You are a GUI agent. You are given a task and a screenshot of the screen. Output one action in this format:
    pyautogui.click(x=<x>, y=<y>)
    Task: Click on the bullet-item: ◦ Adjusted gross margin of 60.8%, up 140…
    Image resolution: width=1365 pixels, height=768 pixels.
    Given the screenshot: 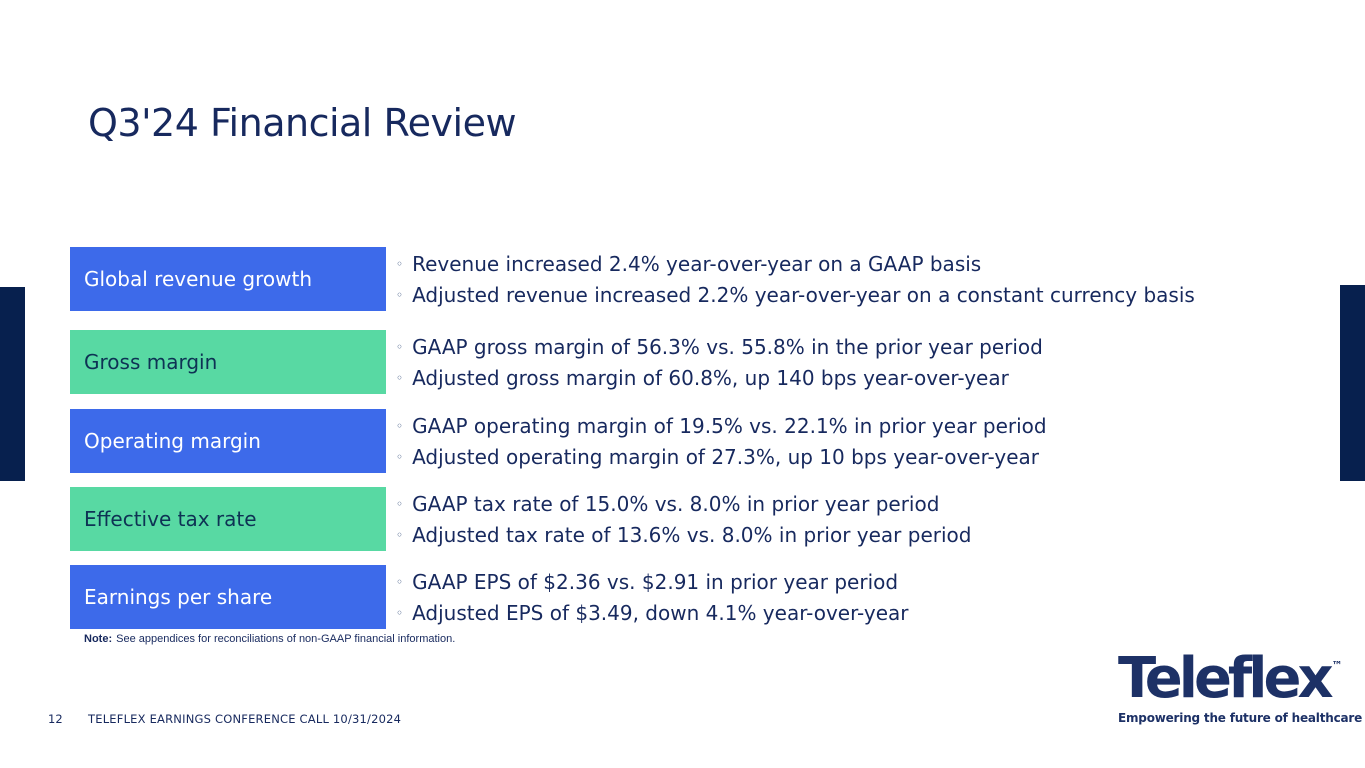 What is the action you would take?
    pyautogui.click(x=719, y=377)
    